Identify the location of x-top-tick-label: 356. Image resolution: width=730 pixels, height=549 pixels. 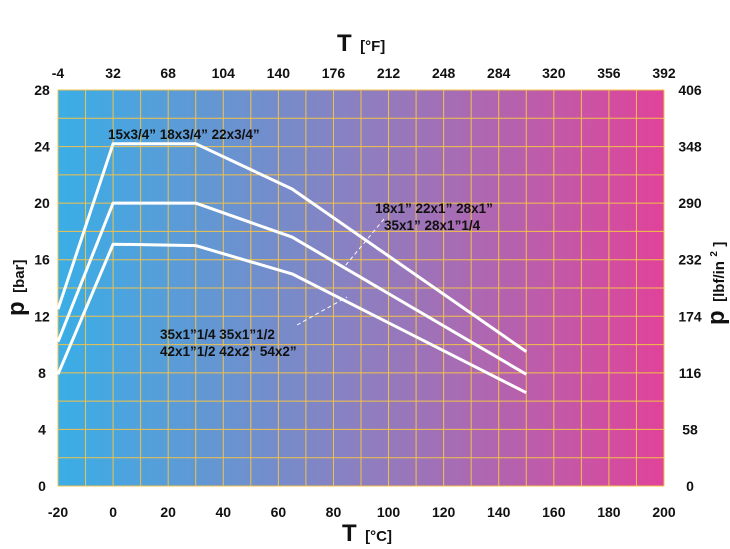
(609, 73).